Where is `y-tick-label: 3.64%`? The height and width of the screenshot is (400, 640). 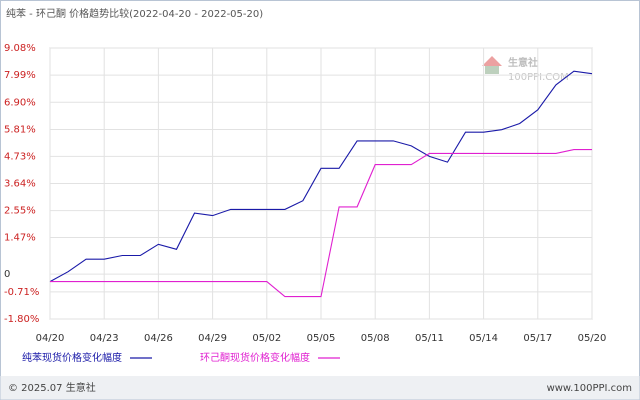 y-tick-label: 3.64% is located at coordinates (20, 184).